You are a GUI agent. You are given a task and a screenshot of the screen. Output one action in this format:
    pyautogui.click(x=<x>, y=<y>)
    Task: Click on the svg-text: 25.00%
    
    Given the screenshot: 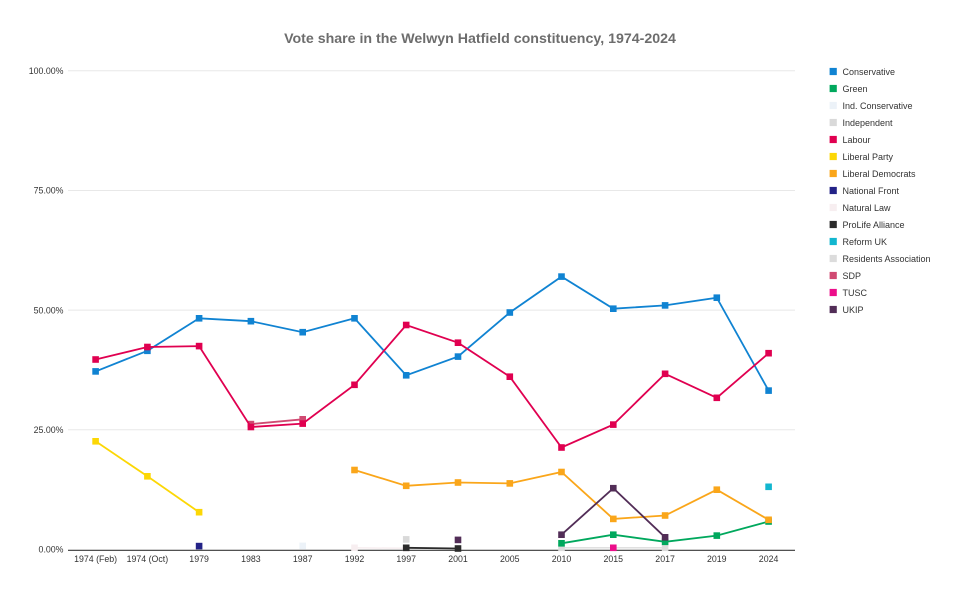 What is the action you would take?
    pyautogui.click(x=49, y=430)
    